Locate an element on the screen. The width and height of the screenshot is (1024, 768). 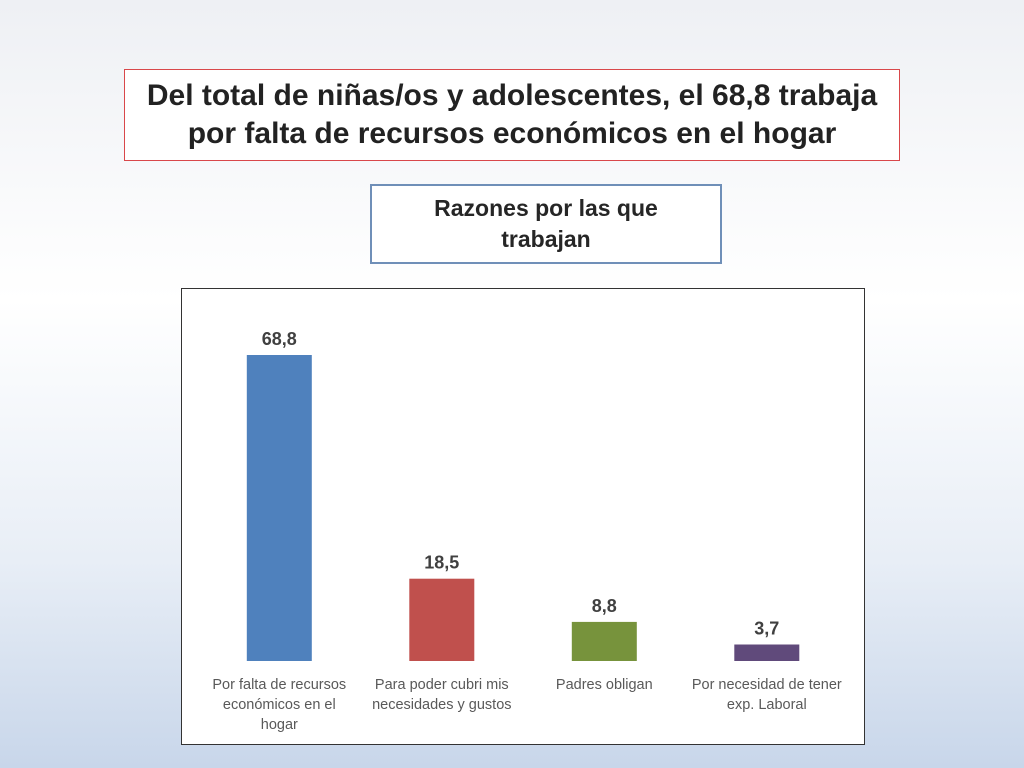
category-label-3: Padres obligan is located at coordinates (604, 685).